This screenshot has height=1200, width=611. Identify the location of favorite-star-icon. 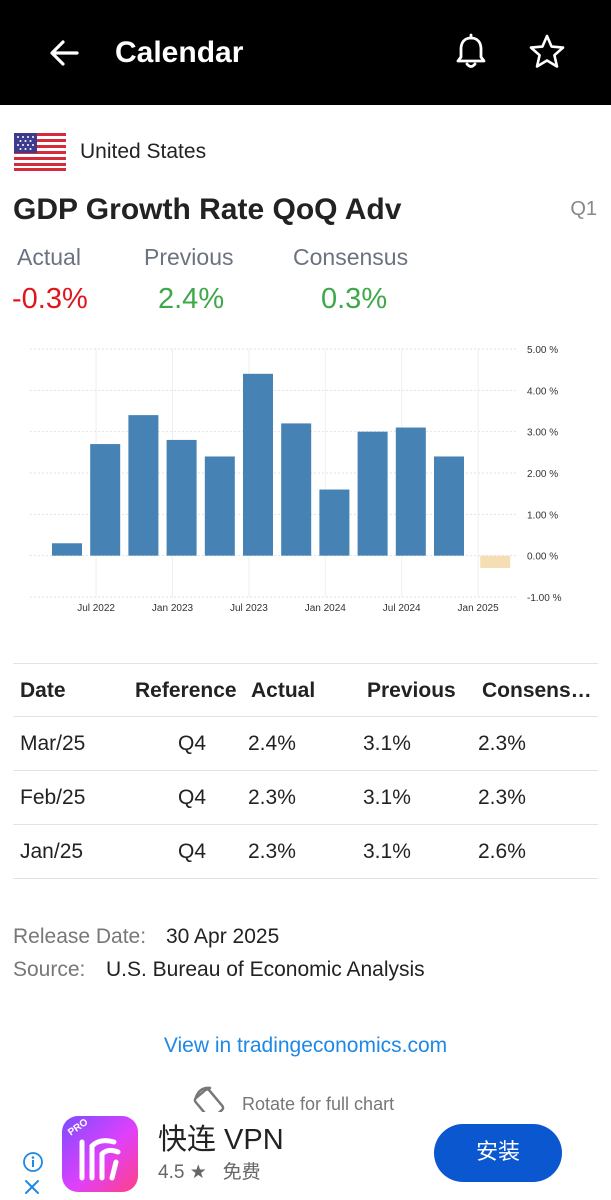
(547, 52).